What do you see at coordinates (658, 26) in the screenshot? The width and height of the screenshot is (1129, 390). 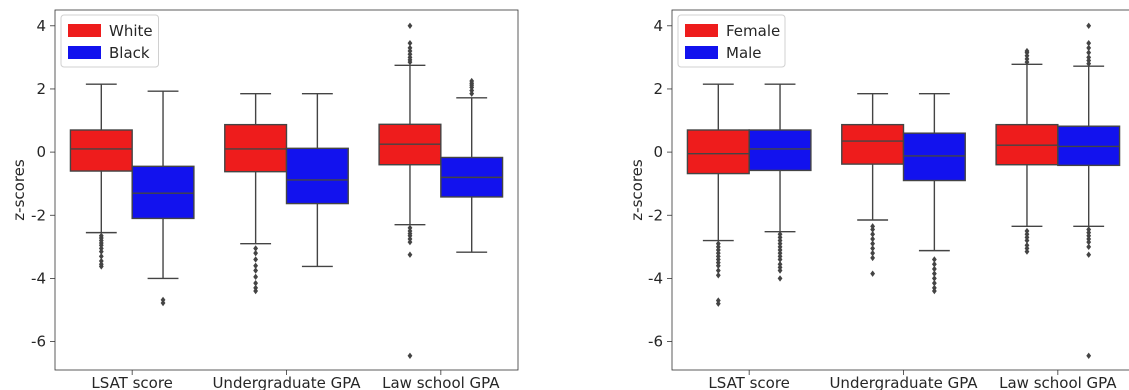 I see `y-tick-label: 4` at bounding box center [658, 26].